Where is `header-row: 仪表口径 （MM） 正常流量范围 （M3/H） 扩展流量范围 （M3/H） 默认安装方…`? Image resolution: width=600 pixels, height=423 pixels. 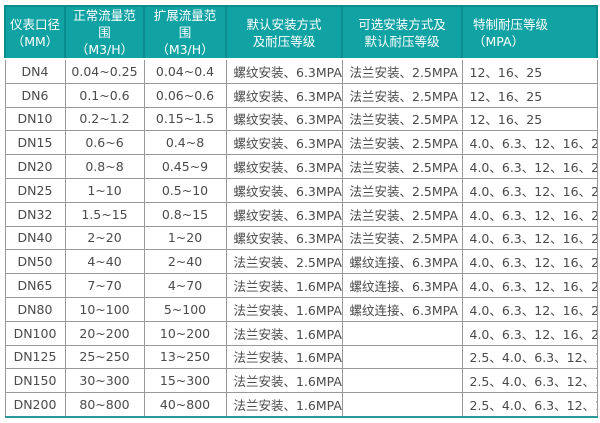
header-row: 仪表口径 （MM） 正常流量范围 （M3/H） 扩展流量范围 （M3/H） 默认安装方… is located at coordinates (301, 32).